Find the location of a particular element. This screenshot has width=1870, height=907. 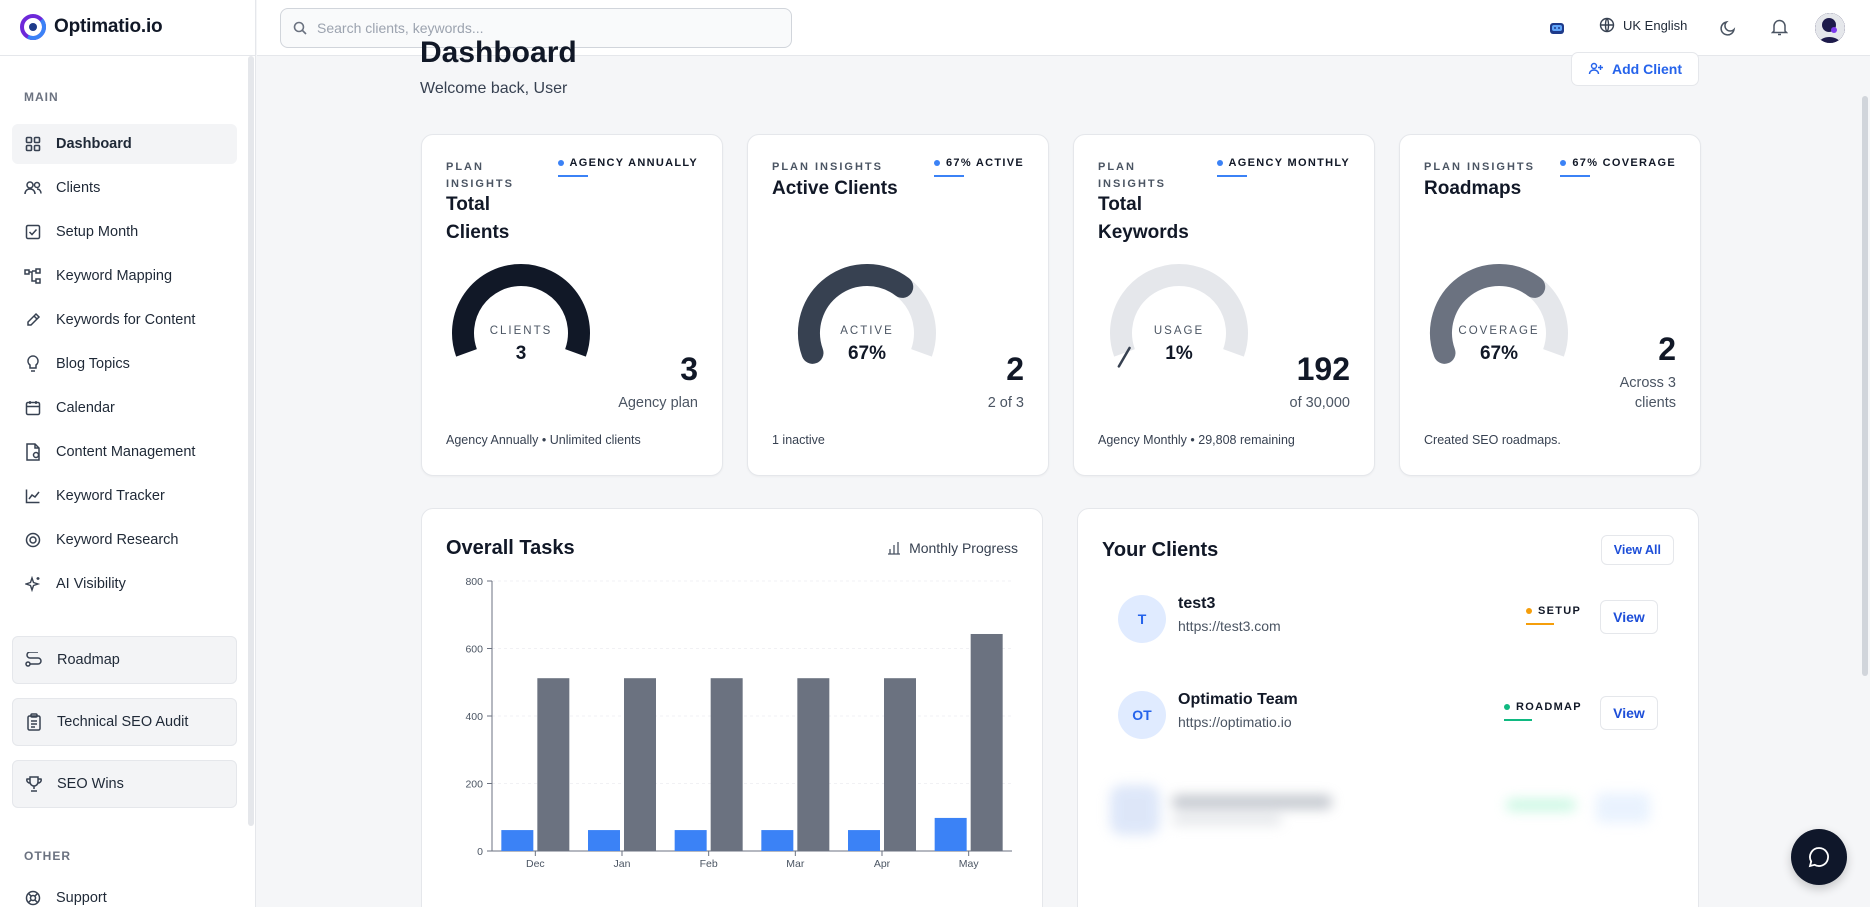

status-underline is located at coordinates (1540, 624).